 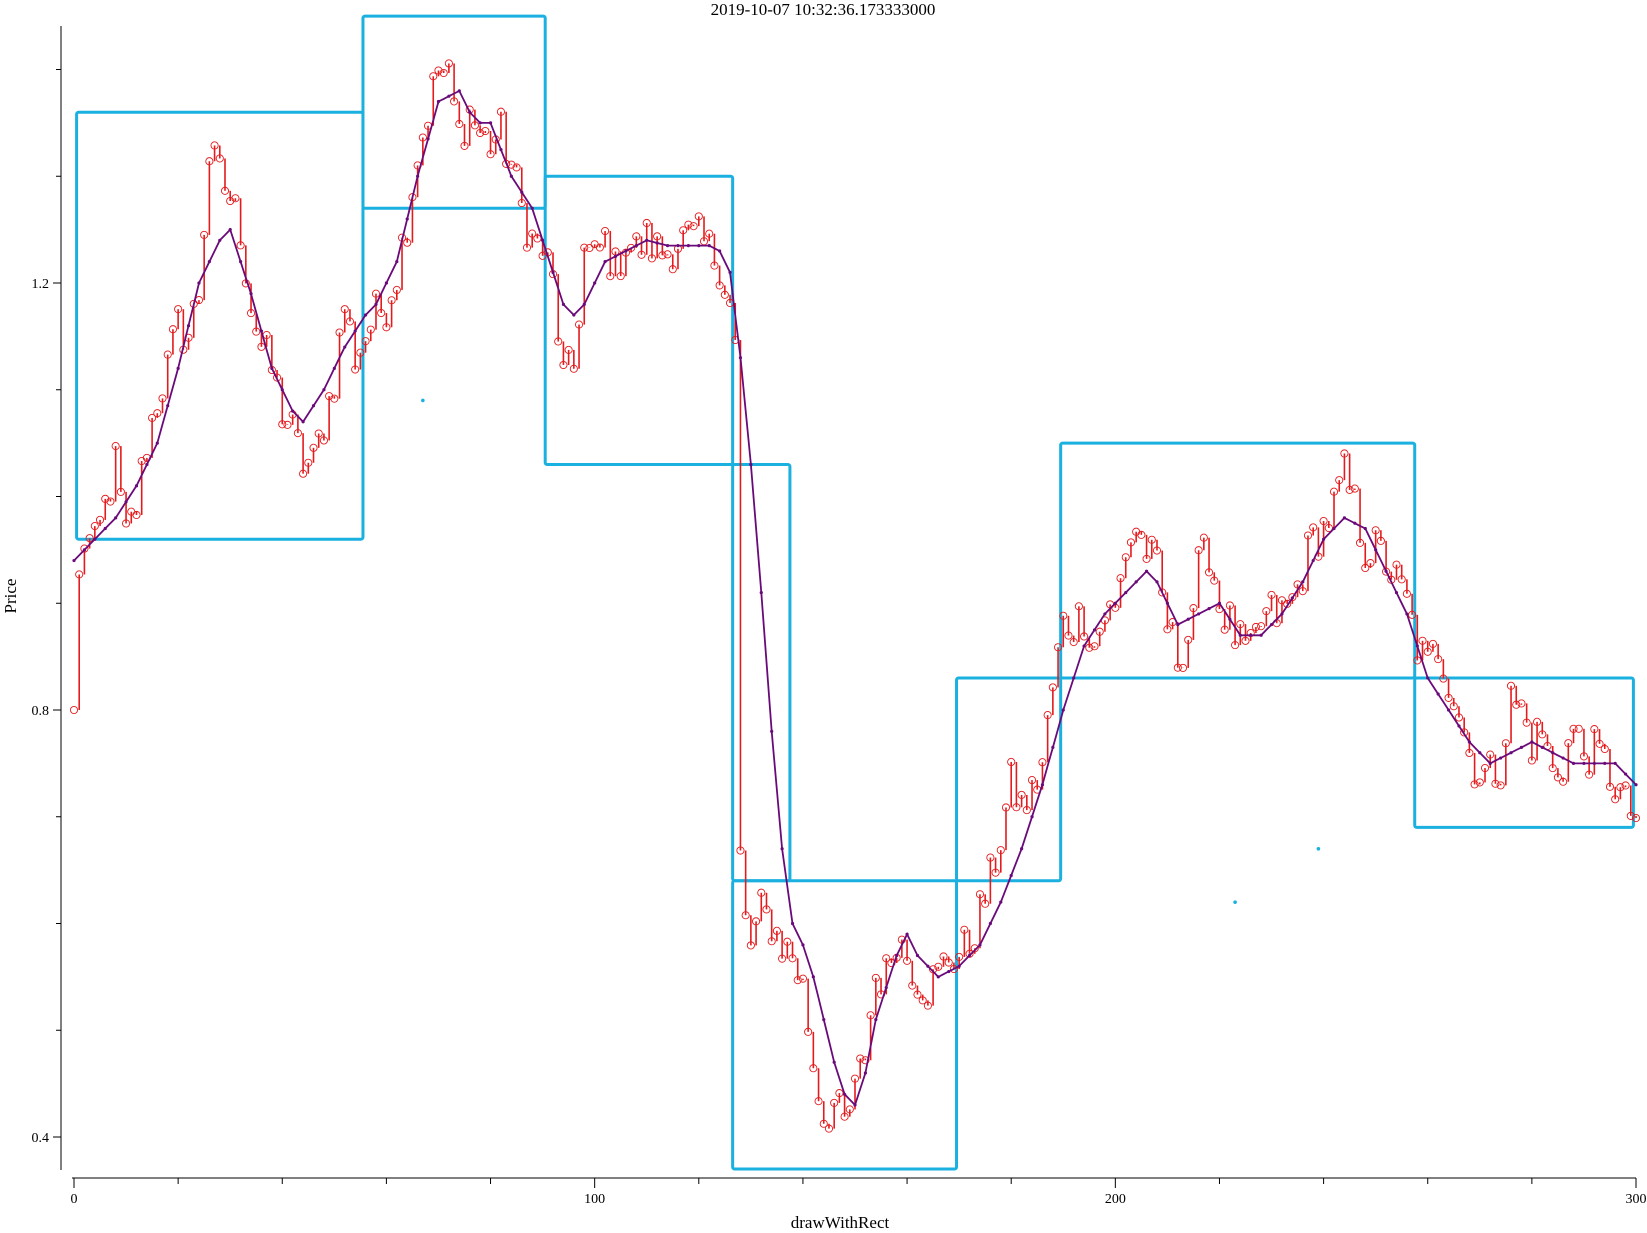 I want to click on x-tick-label: 300, so click(x=1636, y=1199).